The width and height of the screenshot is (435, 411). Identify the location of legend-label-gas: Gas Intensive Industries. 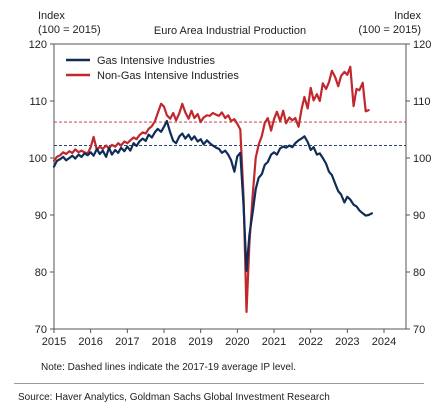
(156, 61).